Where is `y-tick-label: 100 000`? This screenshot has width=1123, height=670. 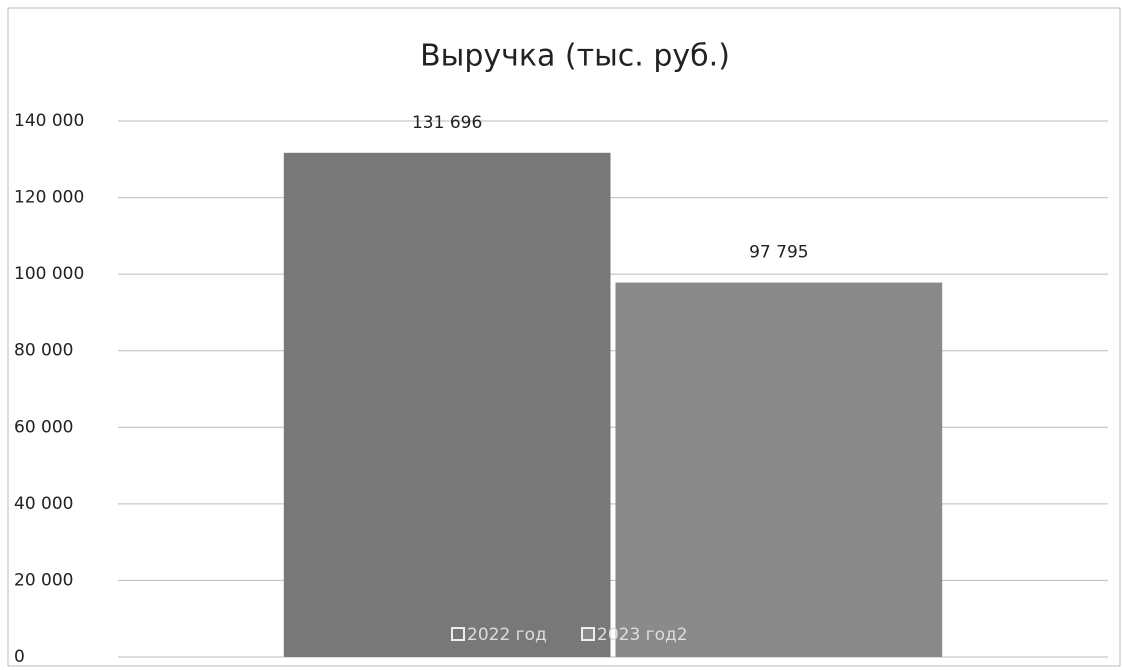
y-tick-label: 100 000 is located at coordinates (49, 274).